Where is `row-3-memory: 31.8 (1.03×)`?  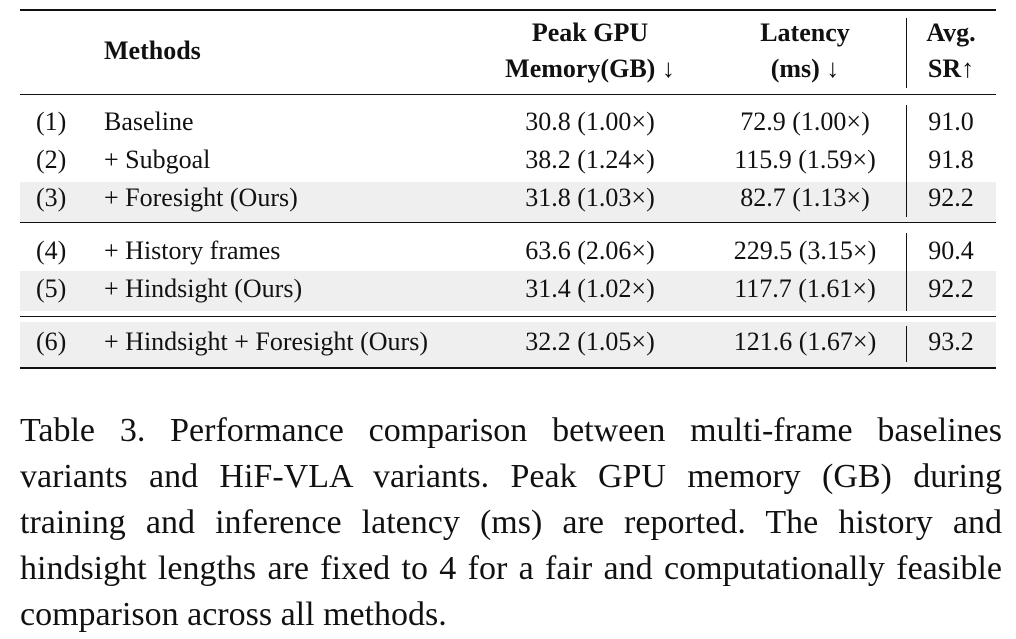
row-3-memory: 31.8 (1.03×) is located at coordinates (590, 197).